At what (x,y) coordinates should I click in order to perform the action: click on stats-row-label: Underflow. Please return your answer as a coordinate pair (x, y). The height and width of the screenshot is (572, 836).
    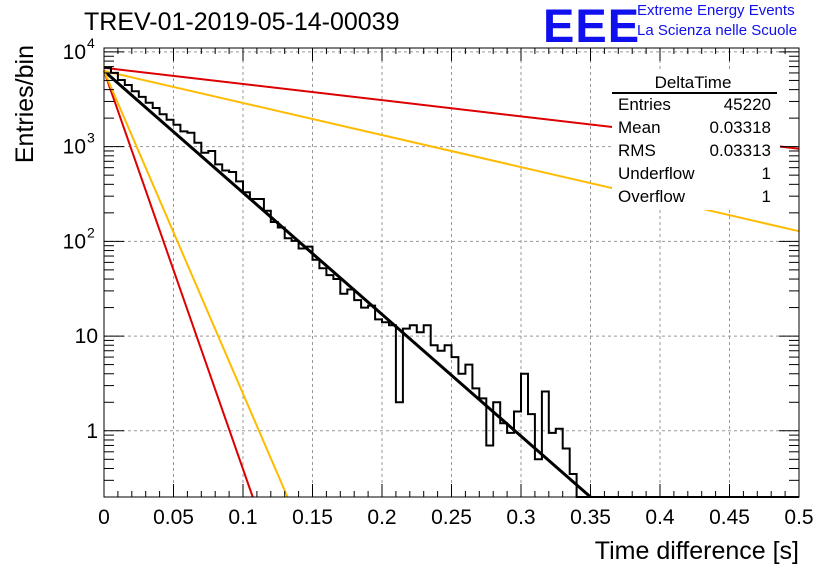
    Looking at the image, I should click on (656, 173).